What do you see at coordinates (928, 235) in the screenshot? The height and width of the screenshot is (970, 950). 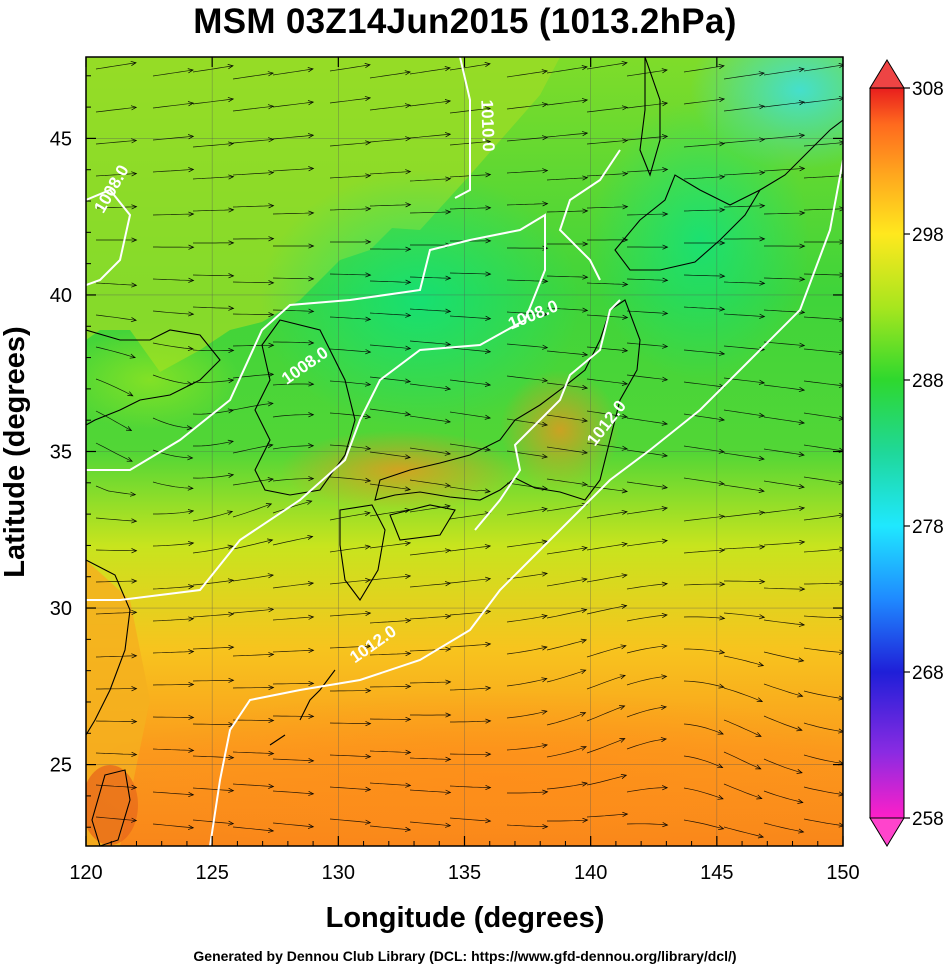 I see `colorbar-tick-label-298: 298` at bounding box center [928, 235].